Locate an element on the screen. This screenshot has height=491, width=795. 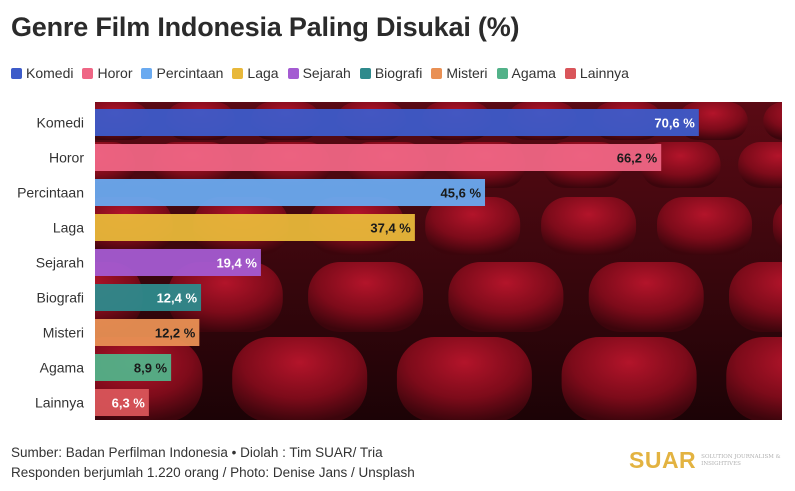
category-label: Percintaan is located at coordinates (50, 193).